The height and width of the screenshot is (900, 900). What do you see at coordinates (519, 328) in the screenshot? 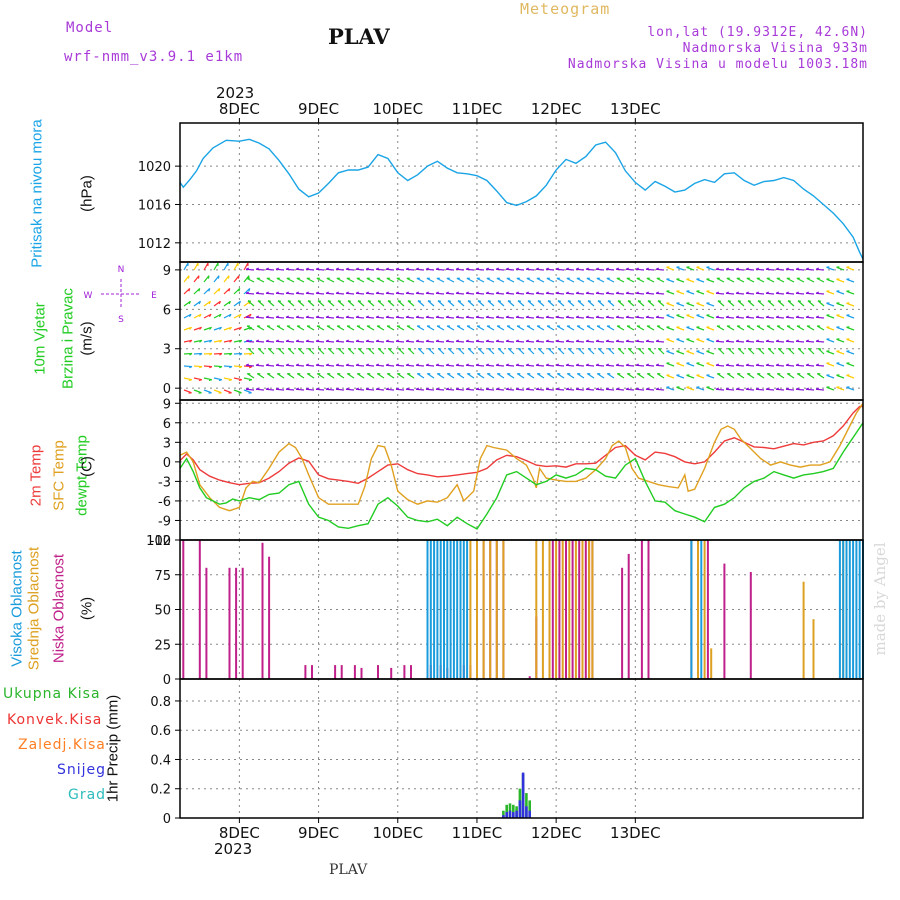
I see `wind-arrows` at bounding box center [519, 328].